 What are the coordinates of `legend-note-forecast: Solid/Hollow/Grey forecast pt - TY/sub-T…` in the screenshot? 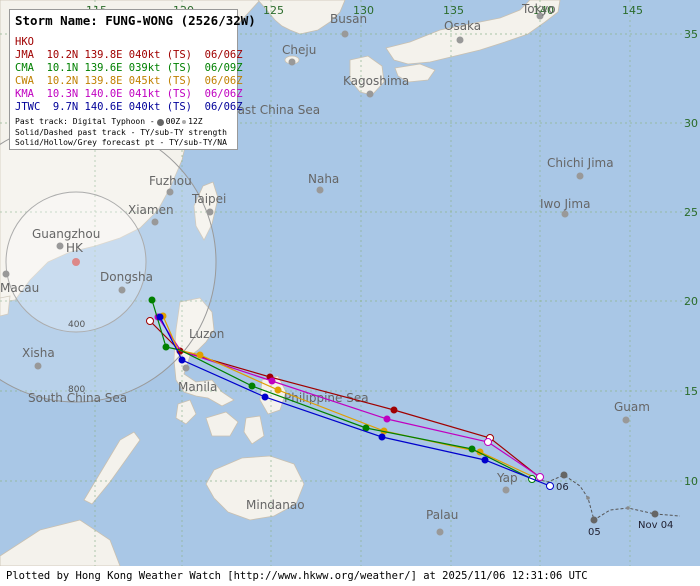 It's located at (121, 142).